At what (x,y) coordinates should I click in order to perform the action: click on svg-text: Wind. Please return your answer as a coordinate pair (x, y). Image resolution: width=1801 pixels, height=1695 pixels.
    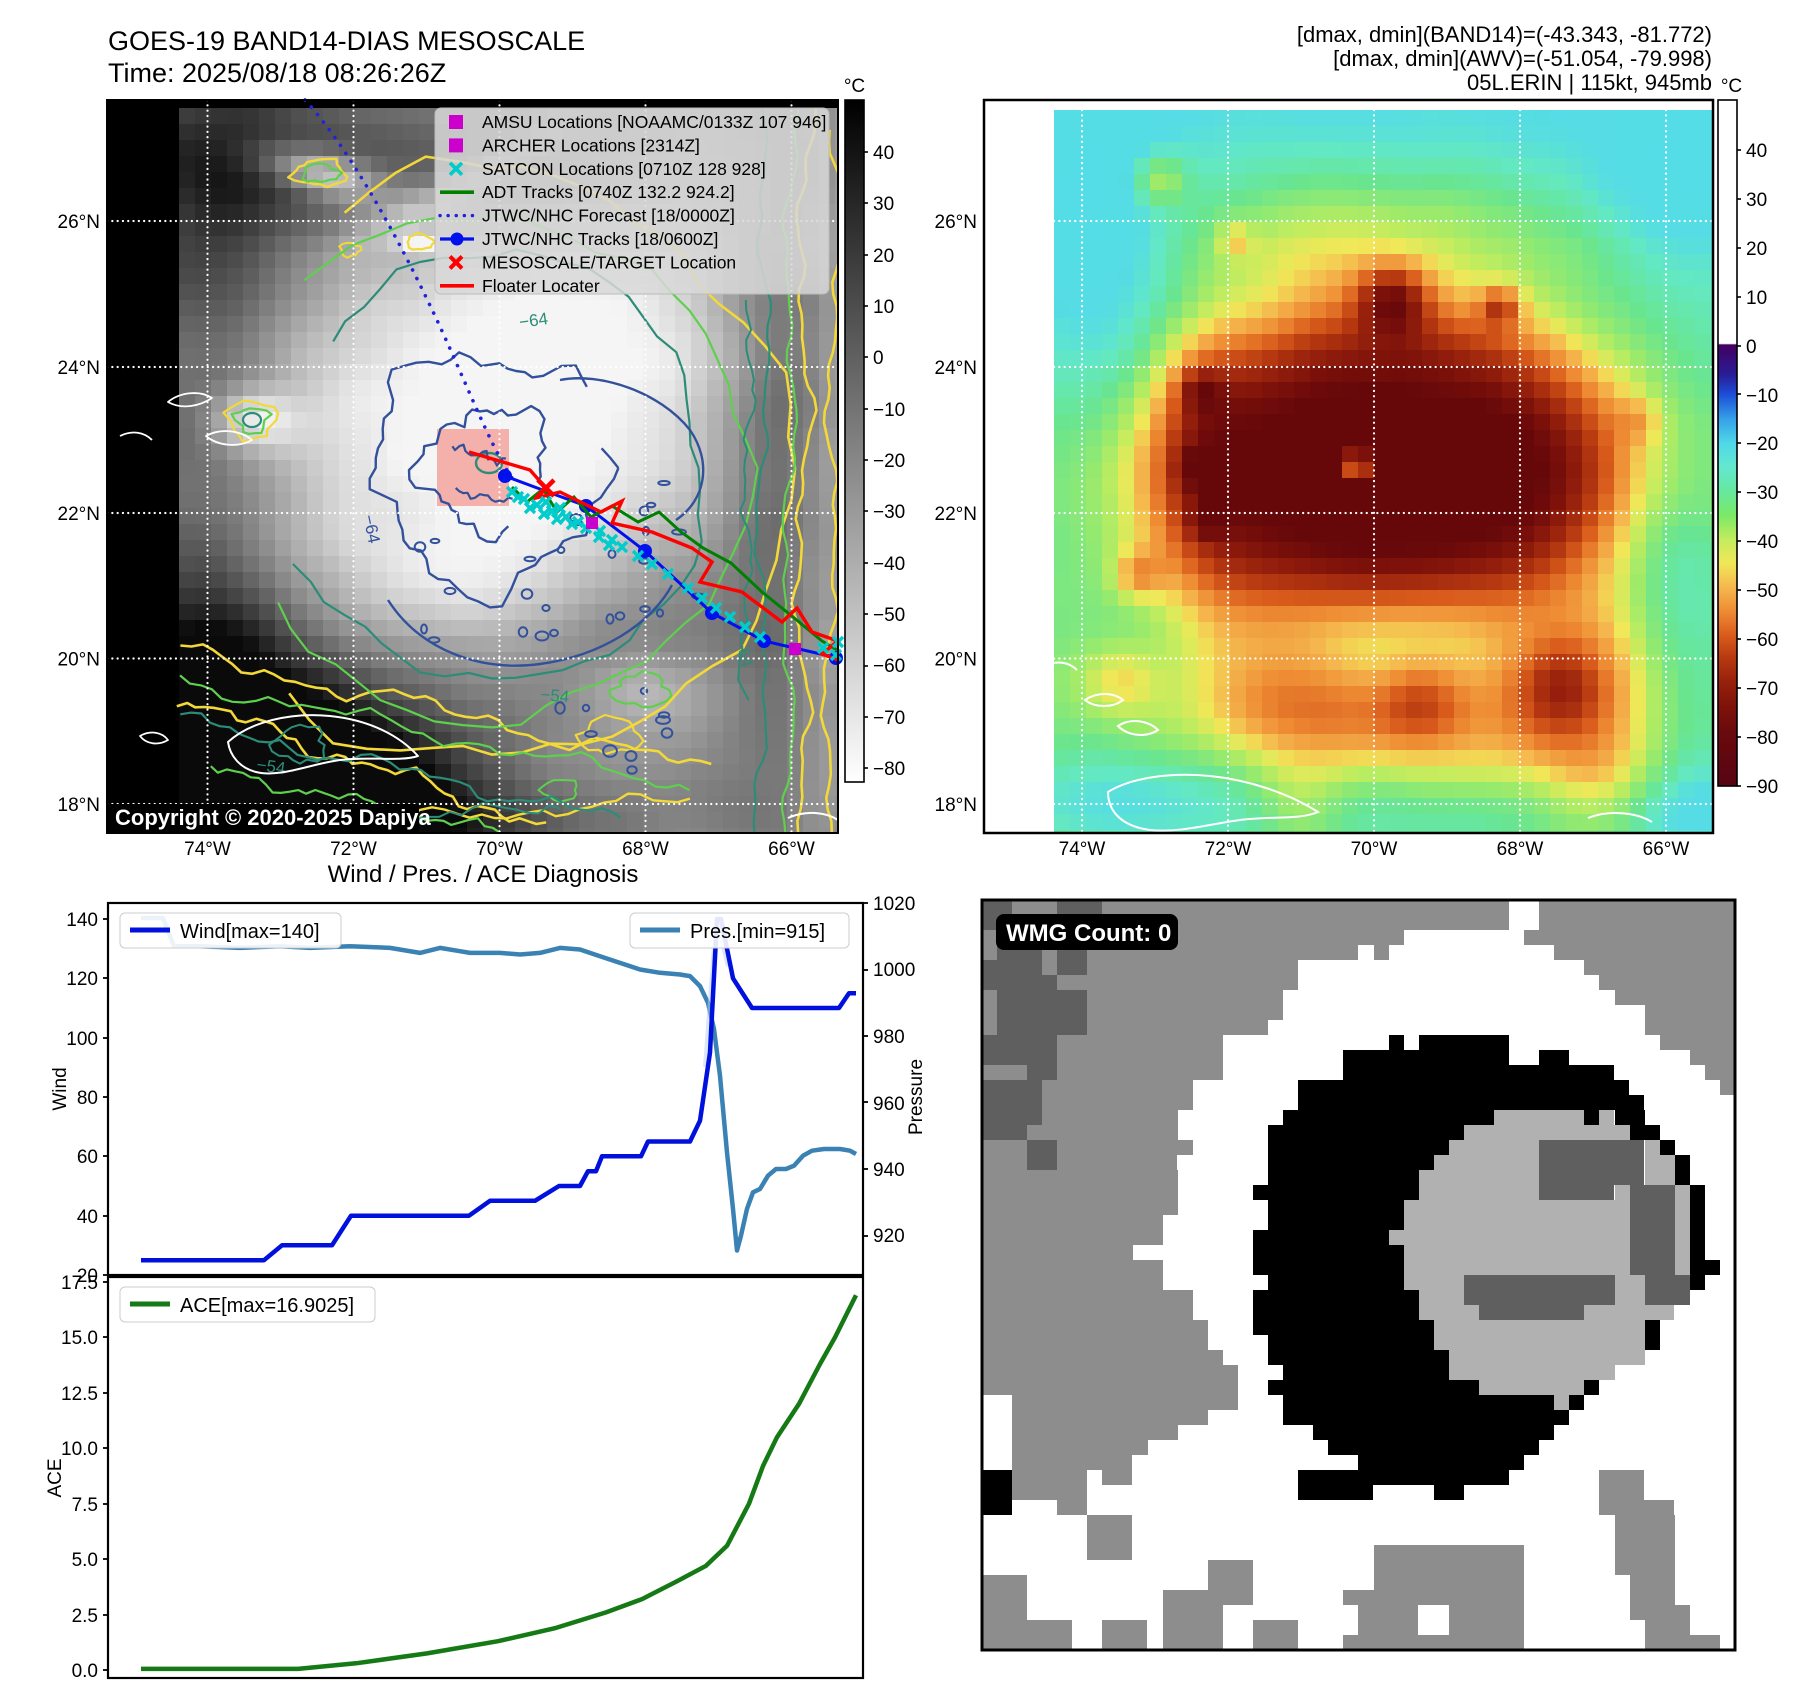
    Looking at the image, I should click on (60, 1088).